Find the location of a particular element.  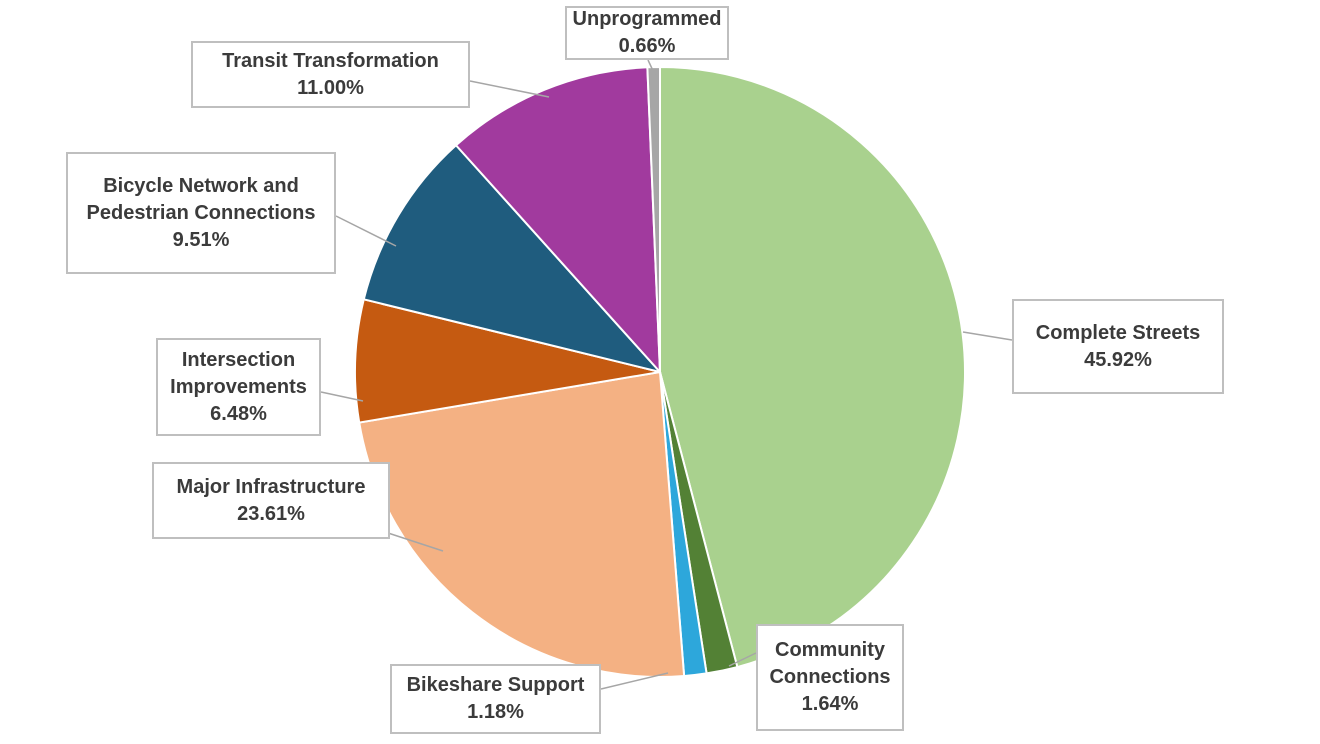

callout-label: Intersection is located at coordinates (238, 359).